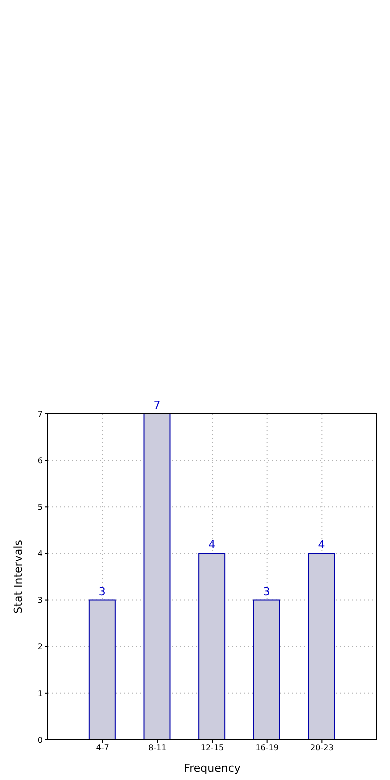 Image resolution: width=390 pixels, height=780 pixels. What do you see at coordinates (267, 748) in the screenshot?
I see `x-tick-label: 16-19` at bounding box center [267, 748].